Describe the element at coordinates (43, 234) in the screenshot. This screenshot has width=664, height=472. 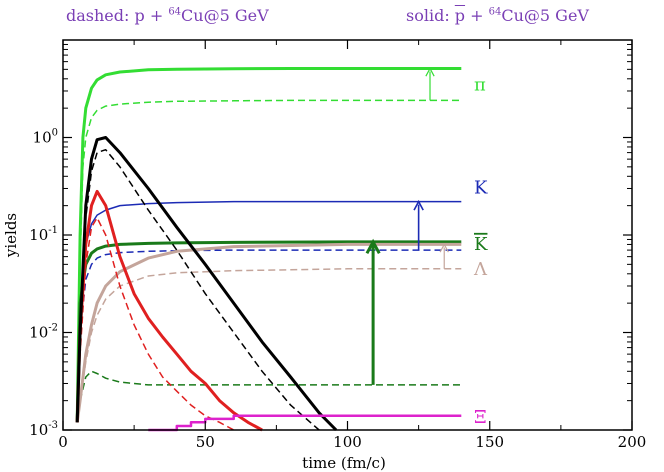
I see `y-tick-label: 10⁻¹` at that location.